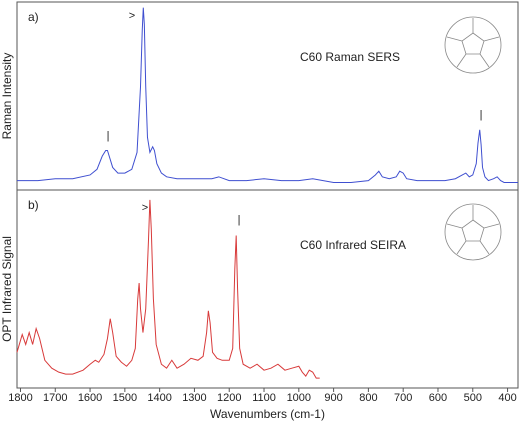 This screenshot has height=424, width=520. Describe the element at coordinates (267, 414) in the screenshot. I see `x-axis-label: Wavenumbers (cm-1)` at that location.